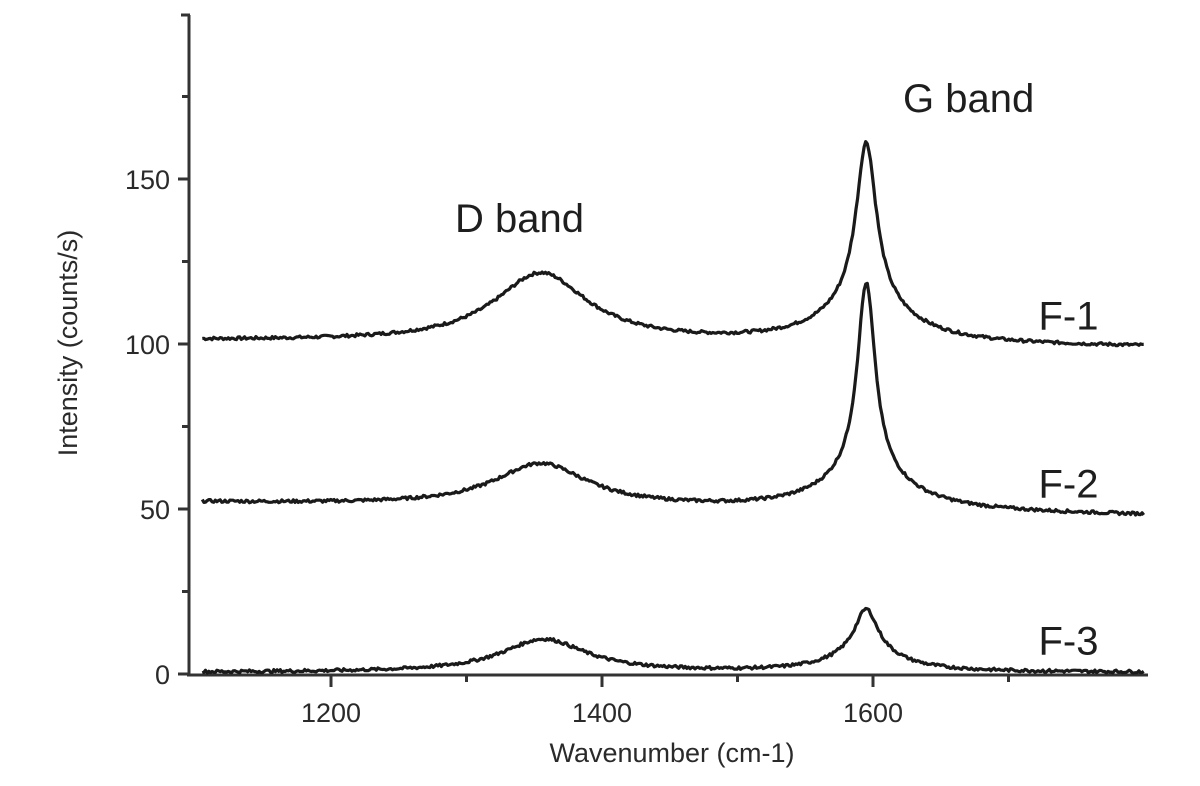  Describe the element at coordinates (155, 510) in the screenshot. I see `y-tick-label: 50` at that location.